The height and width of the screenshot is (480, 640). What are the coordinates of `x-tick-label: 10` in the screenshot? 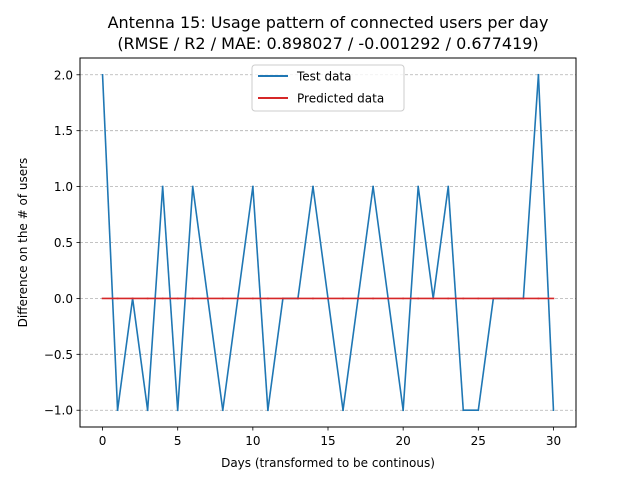 It's located at (252, 441).